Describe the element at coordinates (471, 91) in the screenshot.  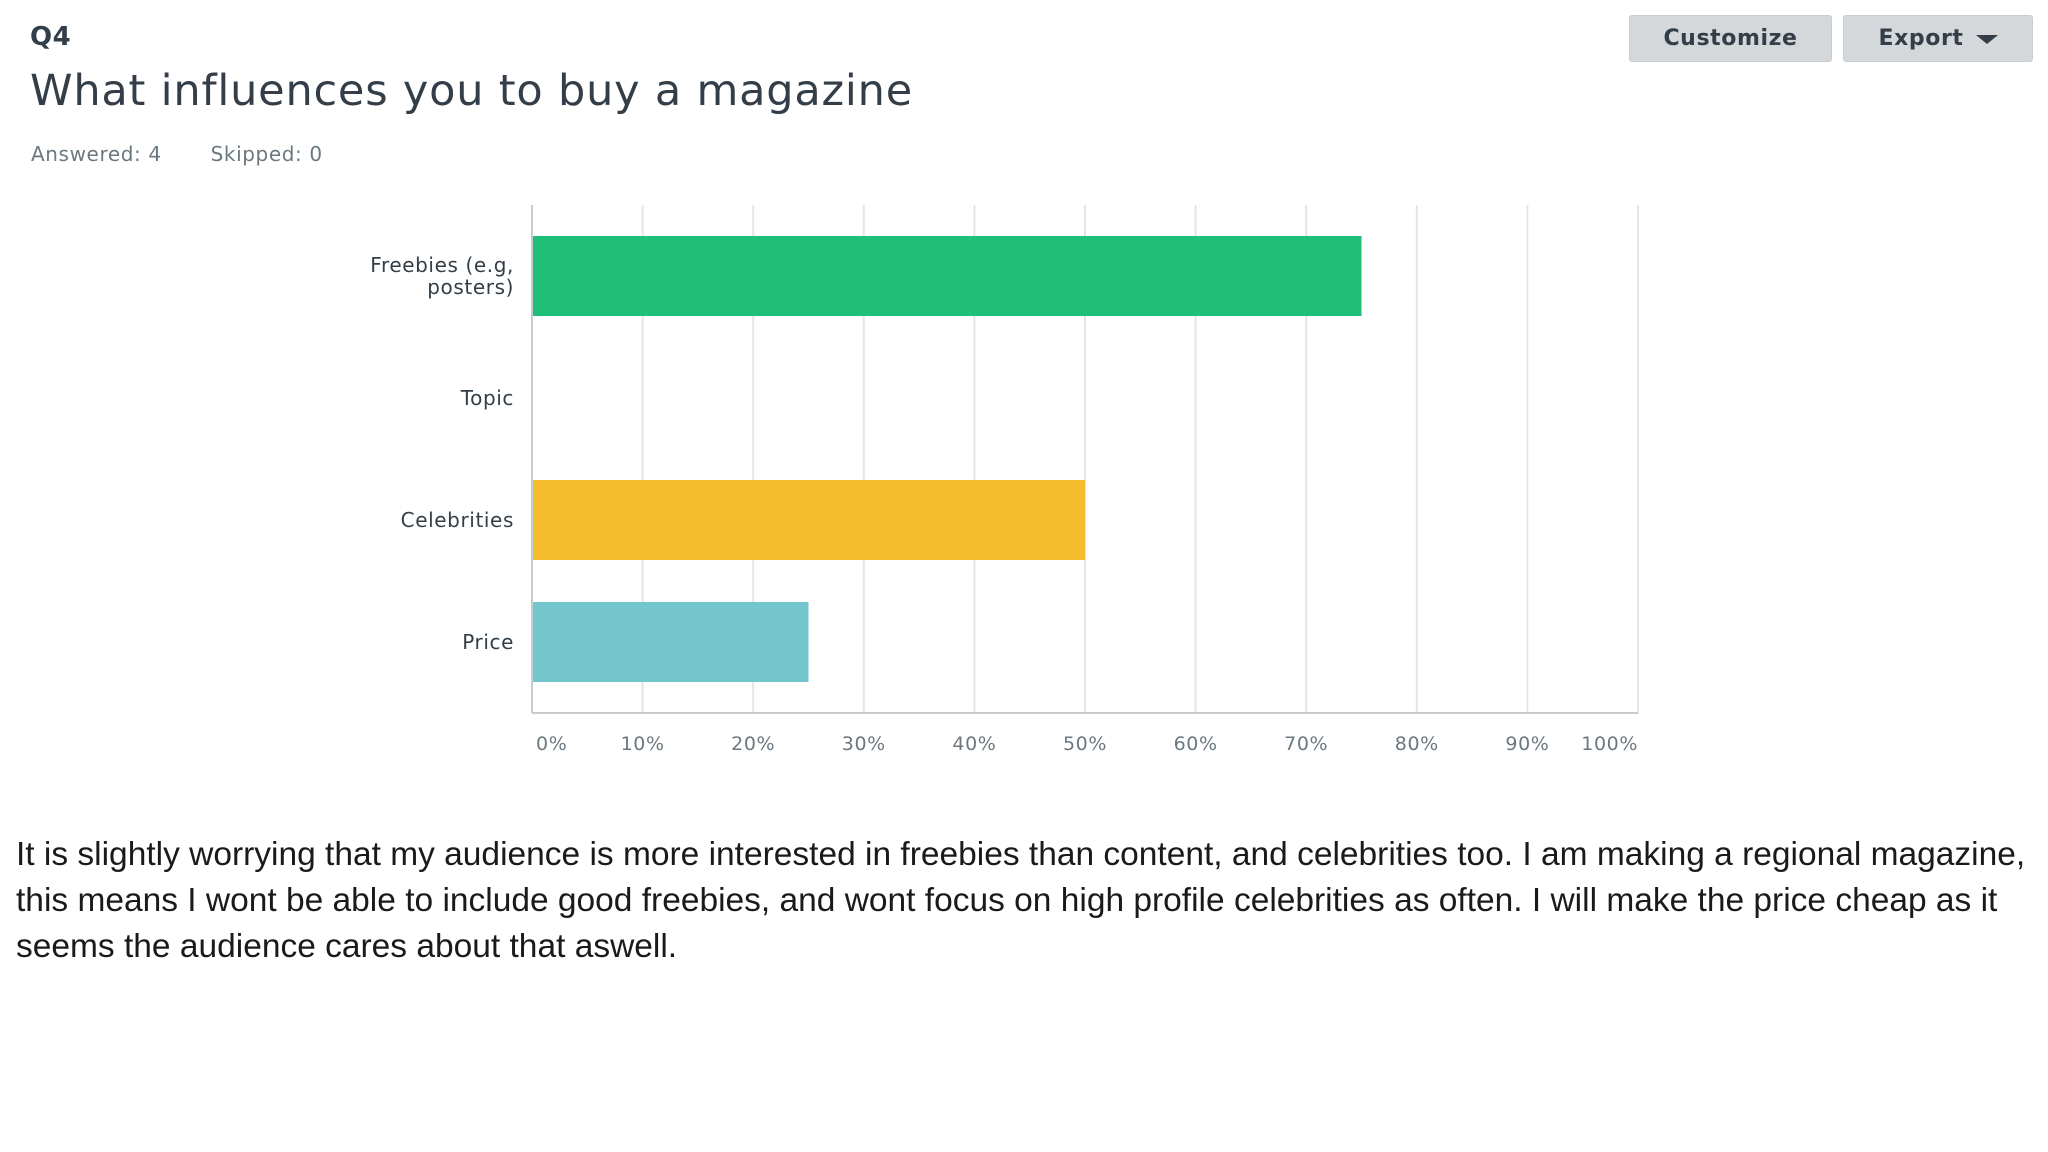
I see `question-title: What influences you to buy a magazine` at that location.